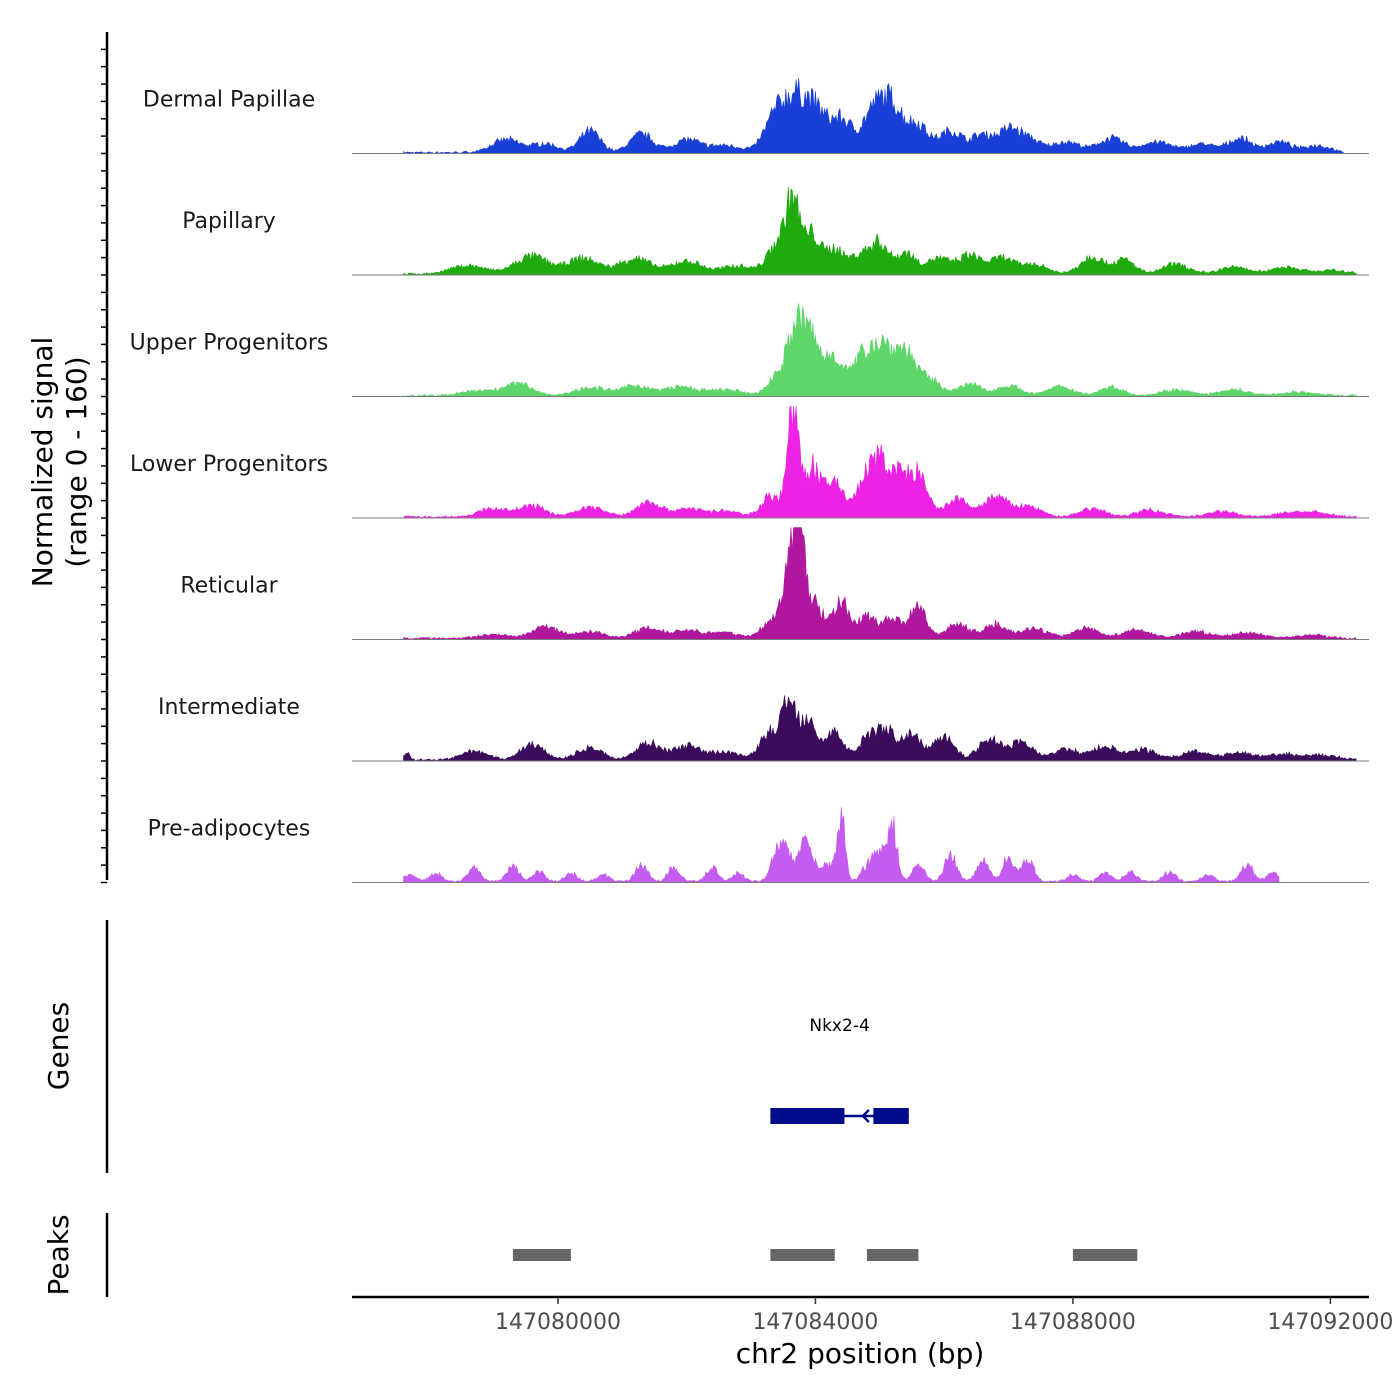 The height and width of the screenshot is (1400, 1400). Describe the element at coordinates (880, 583) in the screenshot. I see `signal-area-reticular` at that location.